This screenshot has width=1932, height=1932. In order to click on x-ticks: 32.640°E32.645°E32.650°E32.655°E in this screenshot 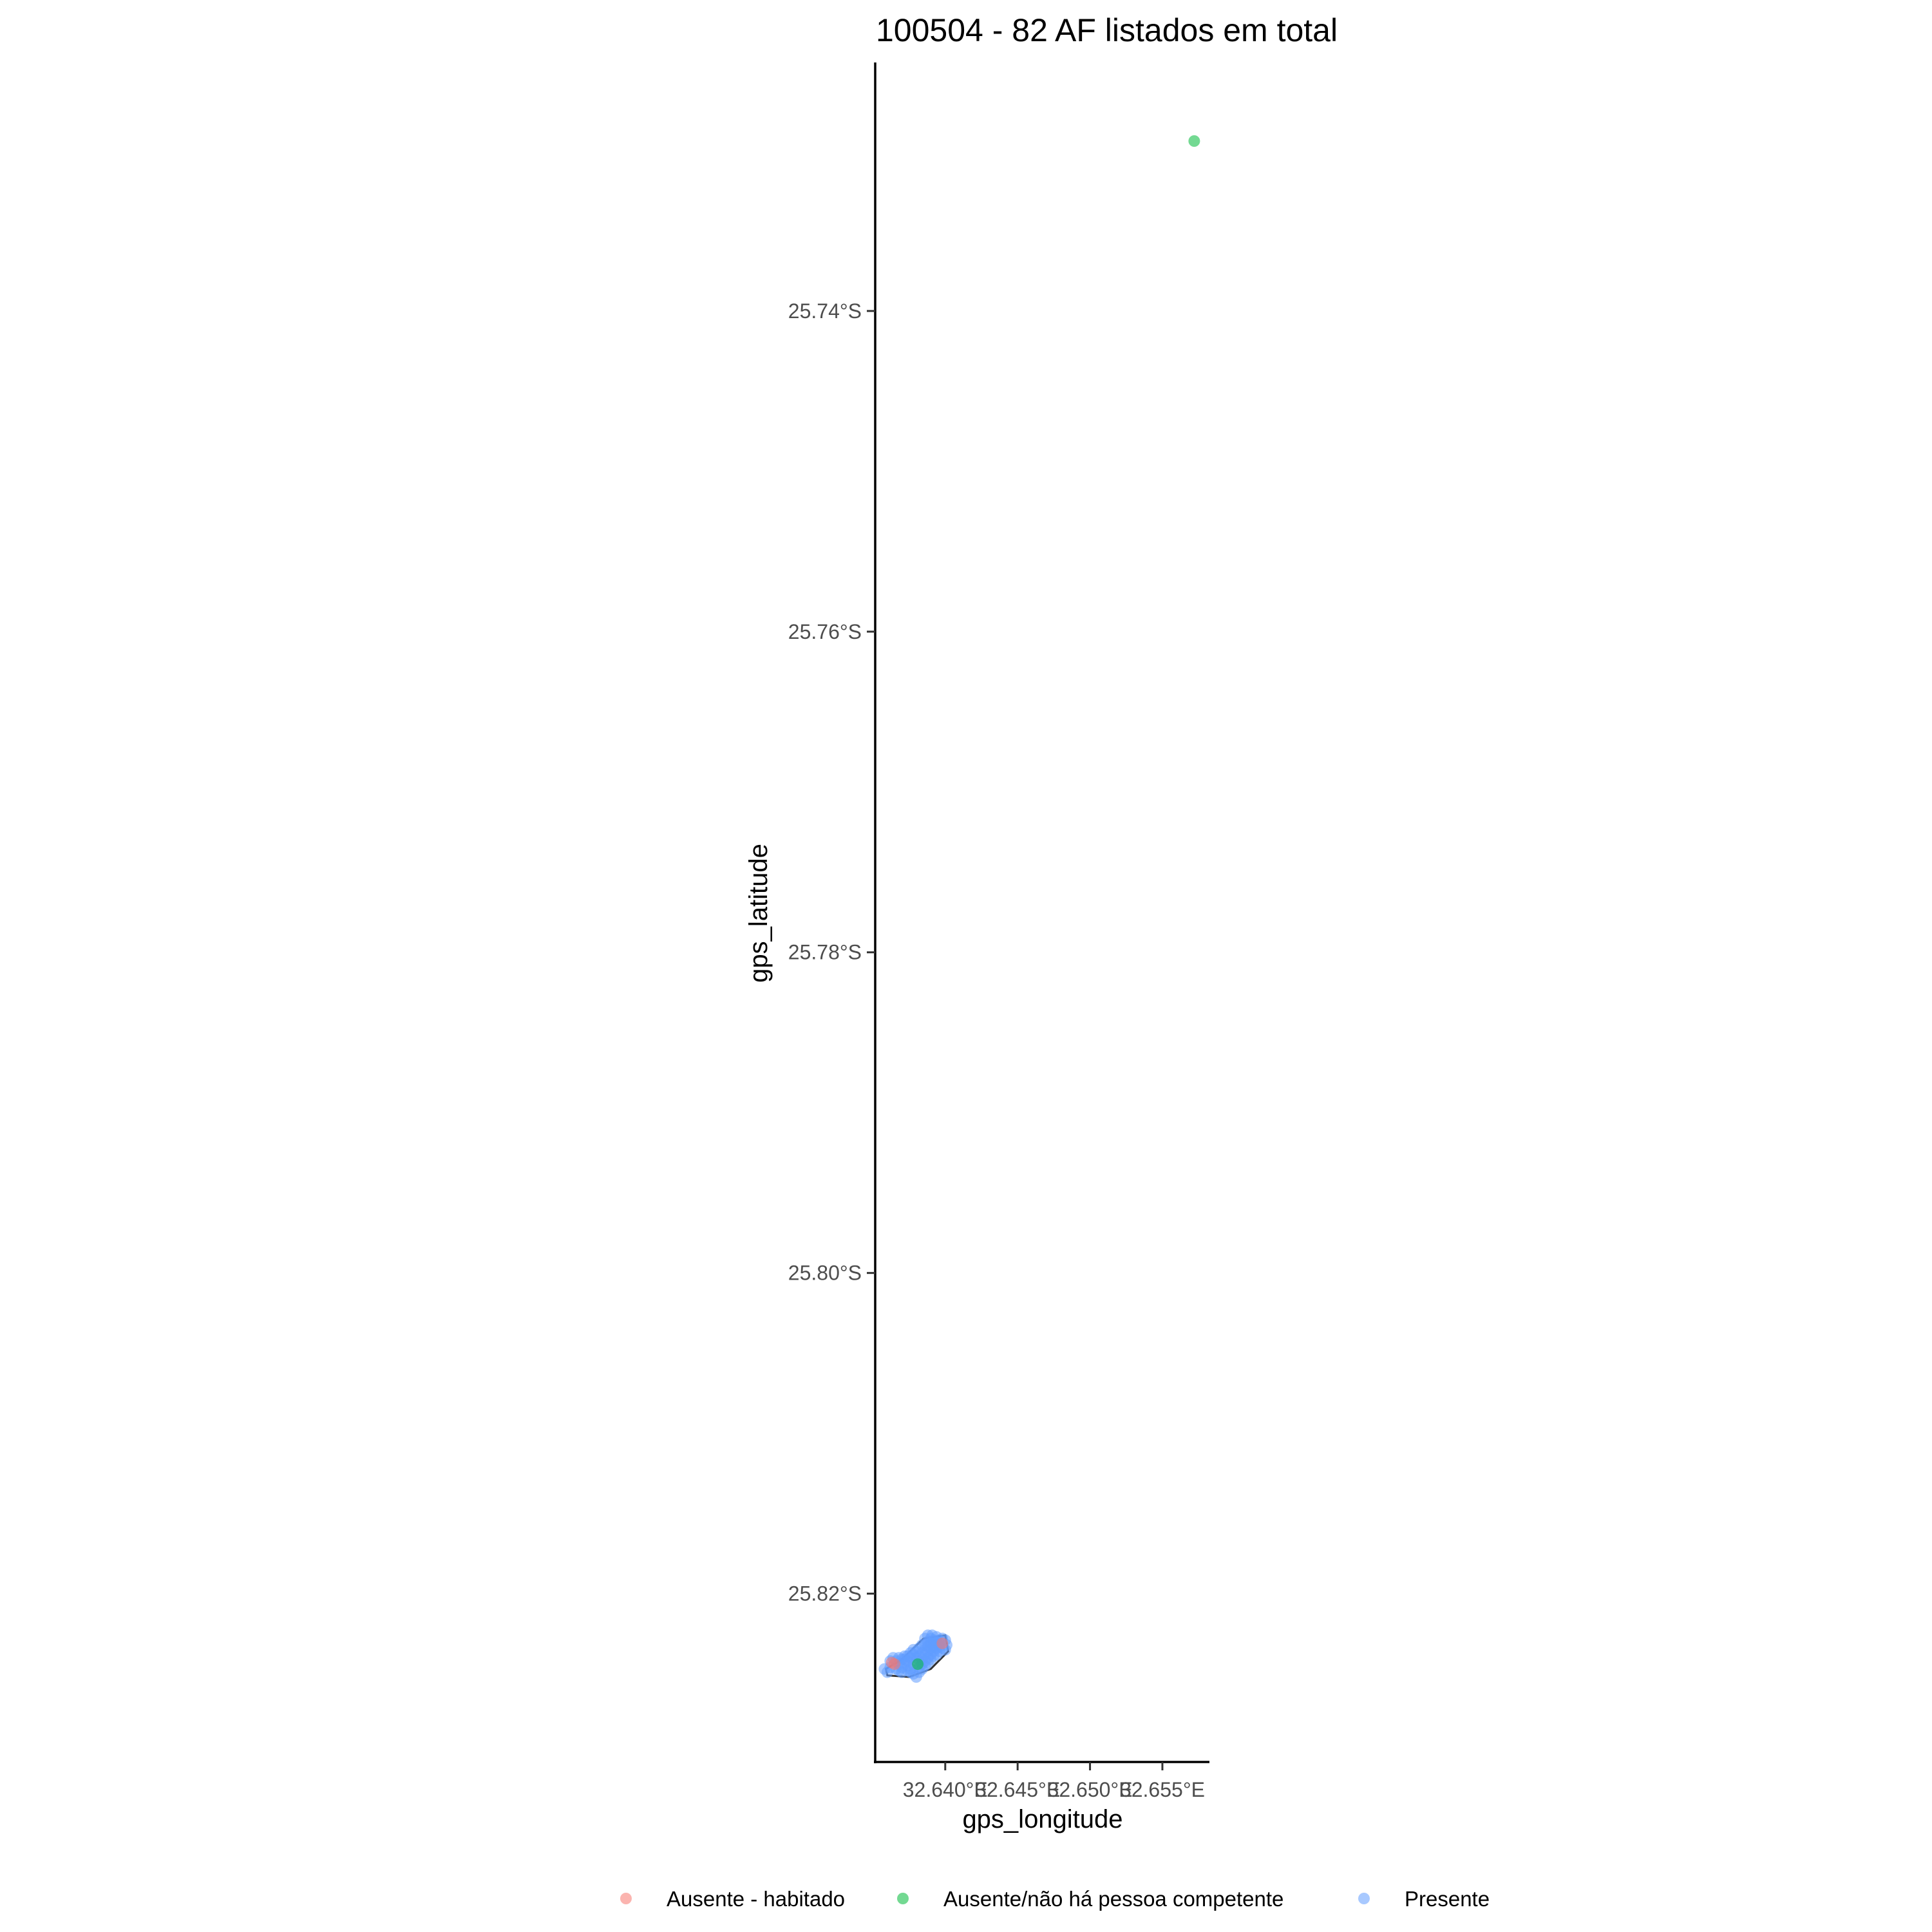, I will do `click(1054, 1781)`.